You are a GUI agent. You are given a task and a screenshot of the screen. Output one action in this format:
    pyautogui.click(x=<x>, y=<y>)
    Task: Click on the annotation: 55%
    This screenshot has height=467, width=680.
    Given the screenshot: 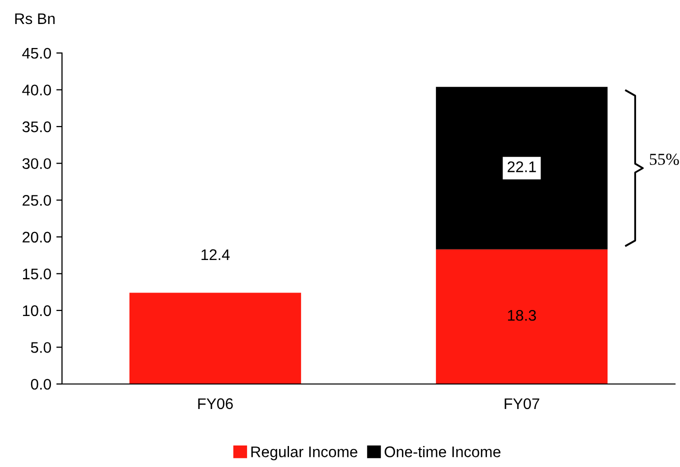 What is the action you would take?
    pyautogui.click(x=664, y=159)
    